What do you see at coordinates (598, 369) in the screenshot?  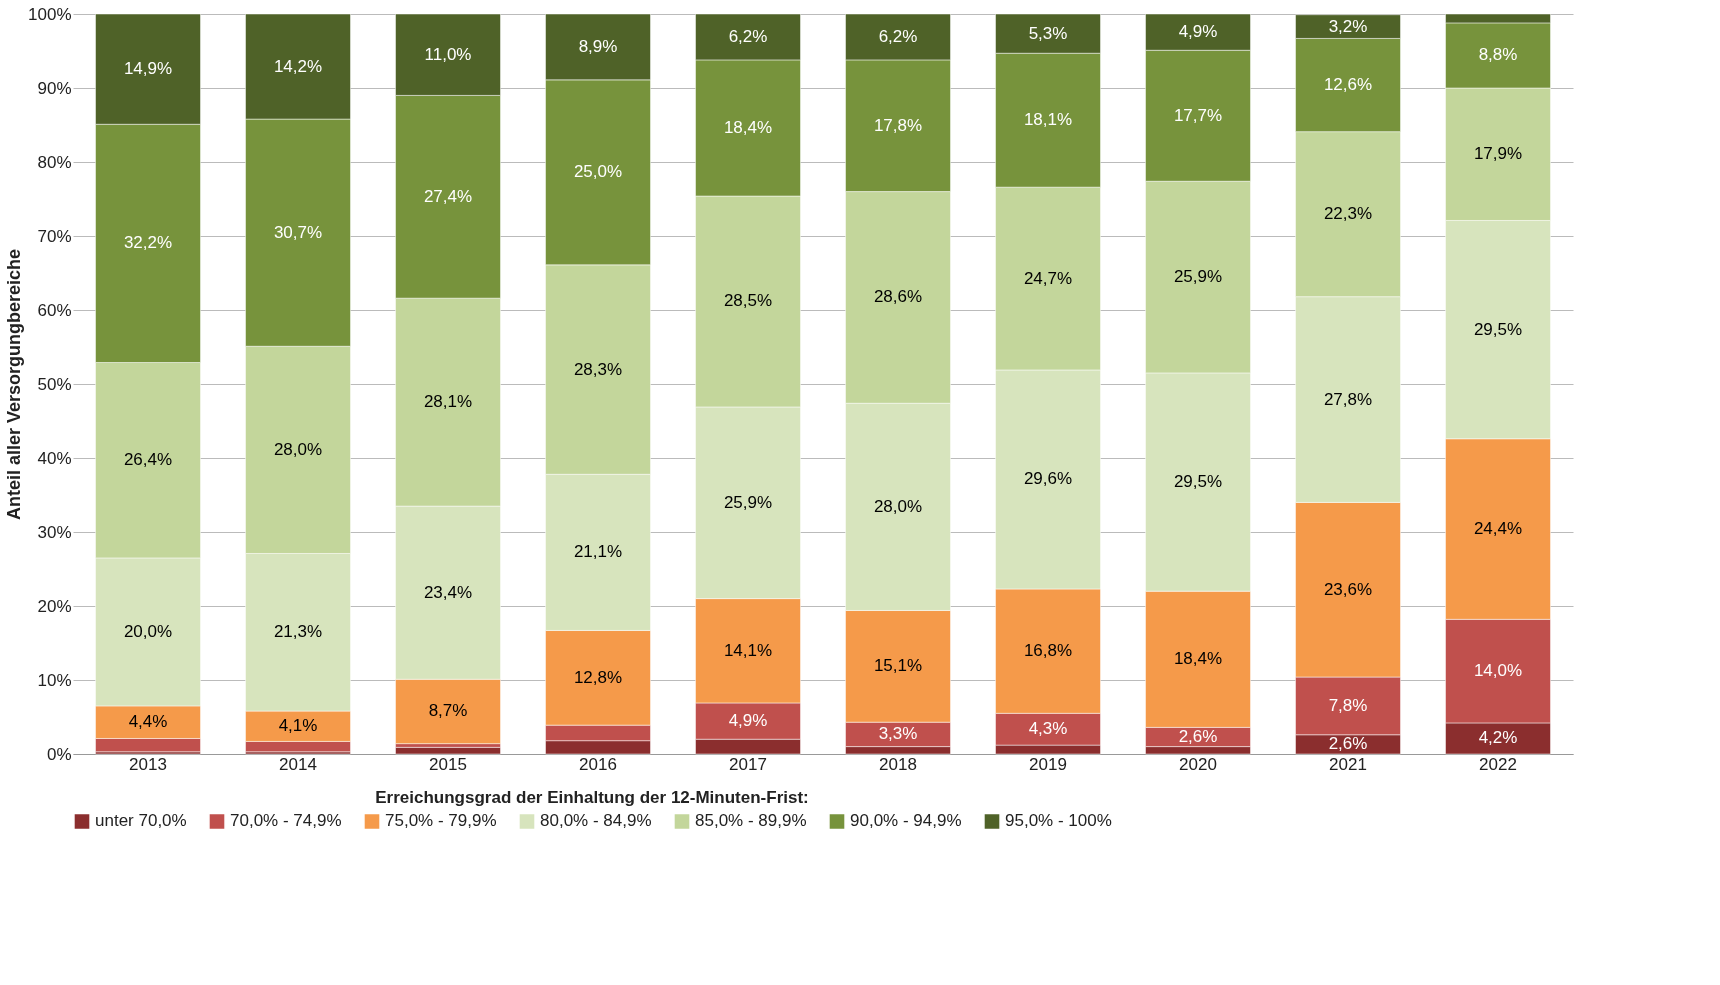 I see `data-label: 28,3%` at bounding box center [598, 369].